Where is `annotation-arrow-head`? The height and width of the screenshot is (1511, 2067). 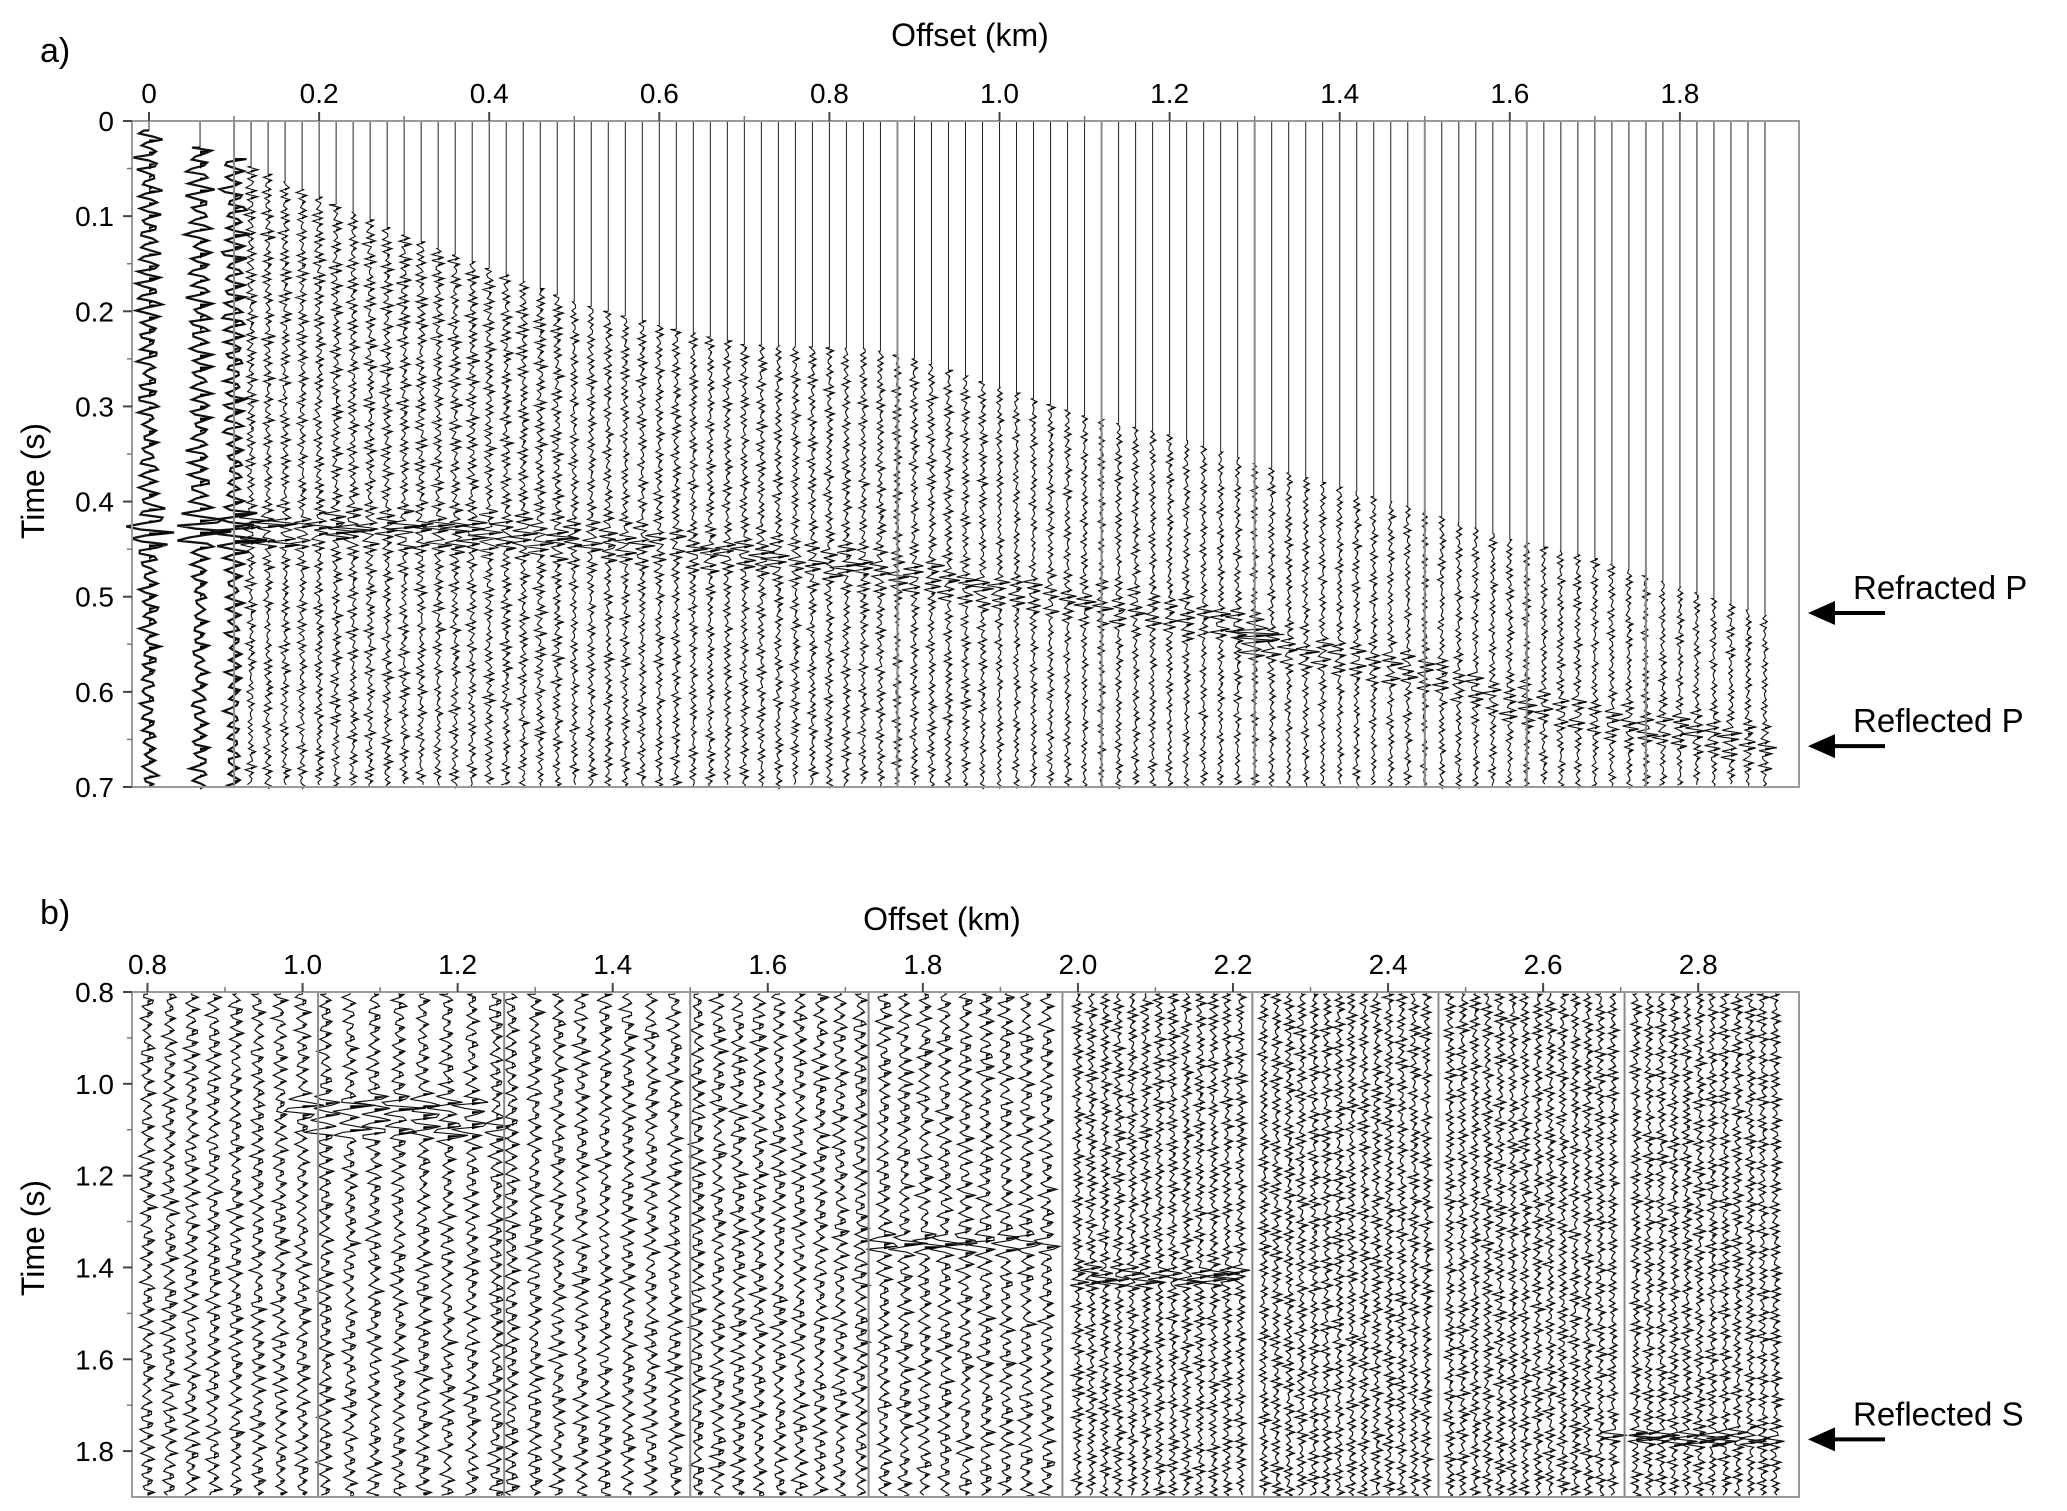
annotation-arrow-head is located at coordinates (1821, 746).